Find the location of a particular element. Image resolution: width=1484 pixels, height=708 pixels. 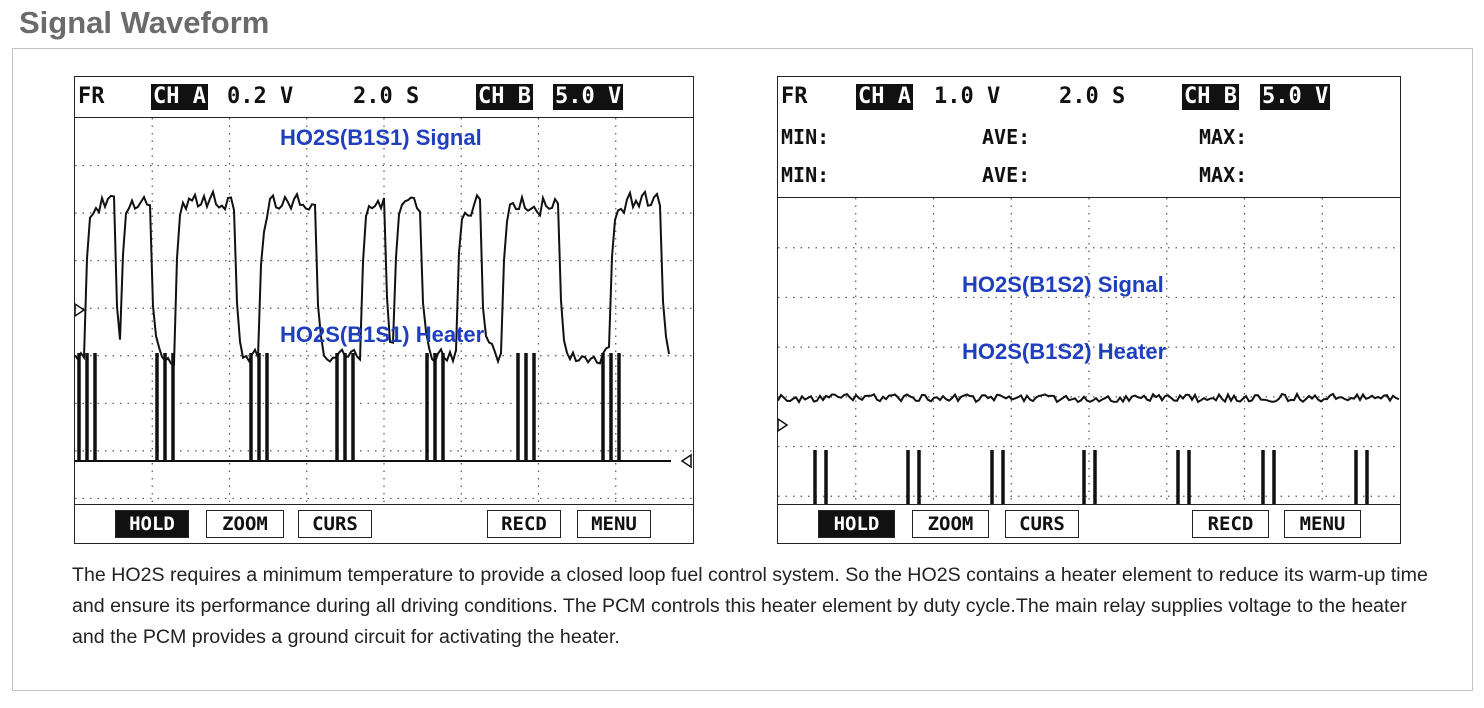

ch-b-min: MIN: is located at coordinates (805, 175).